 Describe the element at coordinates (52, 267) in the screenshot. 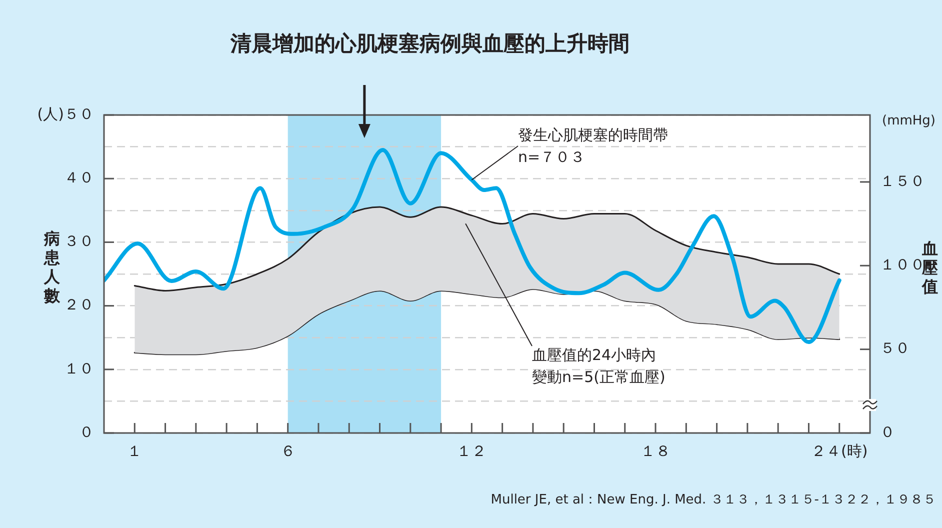

I see `y-axis-title: 病患人數` at that location.